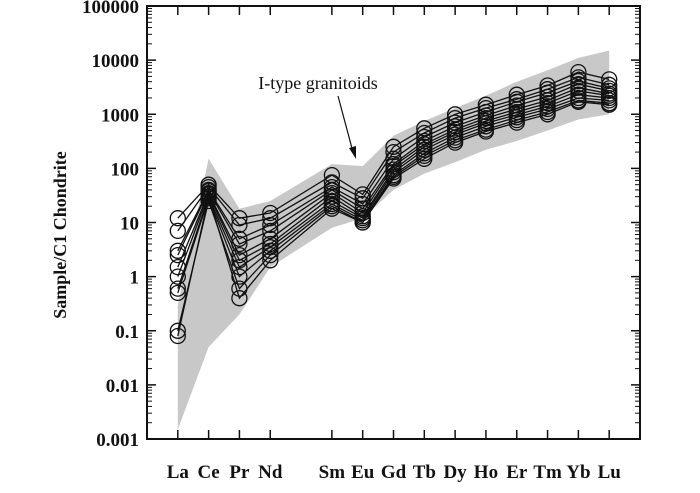 The height and width of the screenshot is (493, 700). What do you see at coordinates (317, 83) in the screenshot?
I see `field-annotation: I-type granitoids` at bounding box center [317, 83].